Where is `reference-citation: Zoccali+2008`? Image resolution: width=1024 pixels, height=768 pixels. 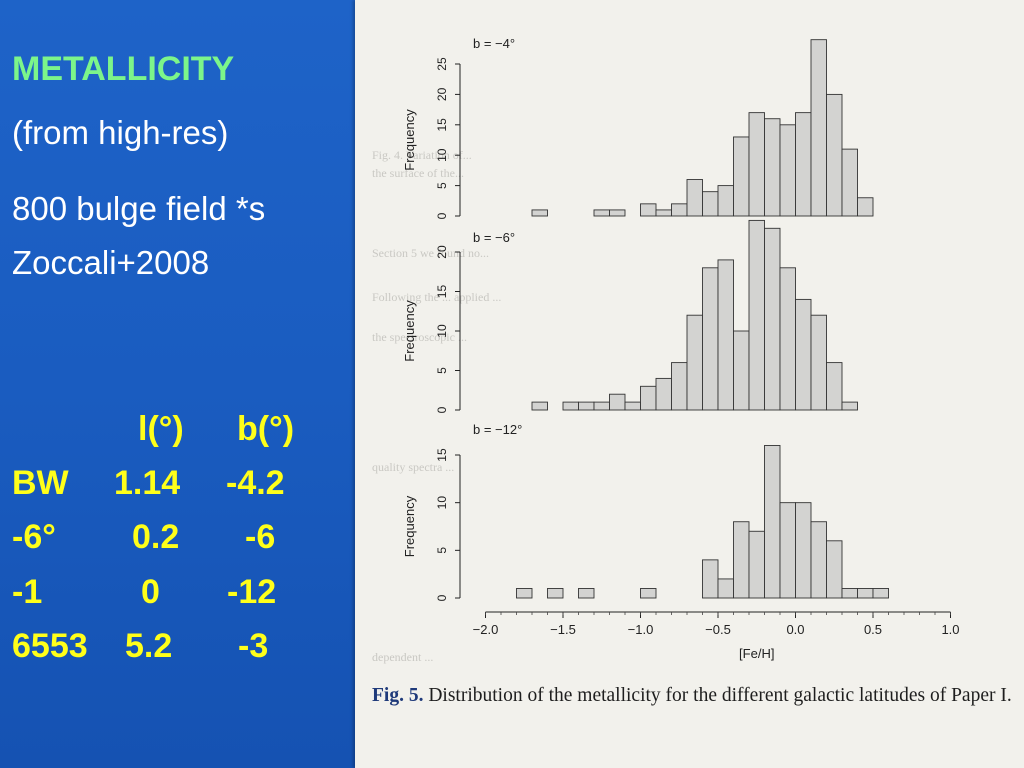
reference-citation: Zoccali+2008 is located at coordinates (111, 262).